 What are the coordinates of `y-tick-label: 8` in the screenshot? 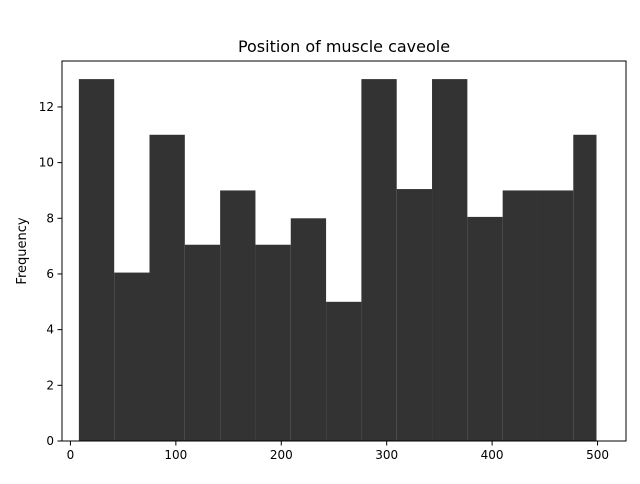 It's located at (50, 218).